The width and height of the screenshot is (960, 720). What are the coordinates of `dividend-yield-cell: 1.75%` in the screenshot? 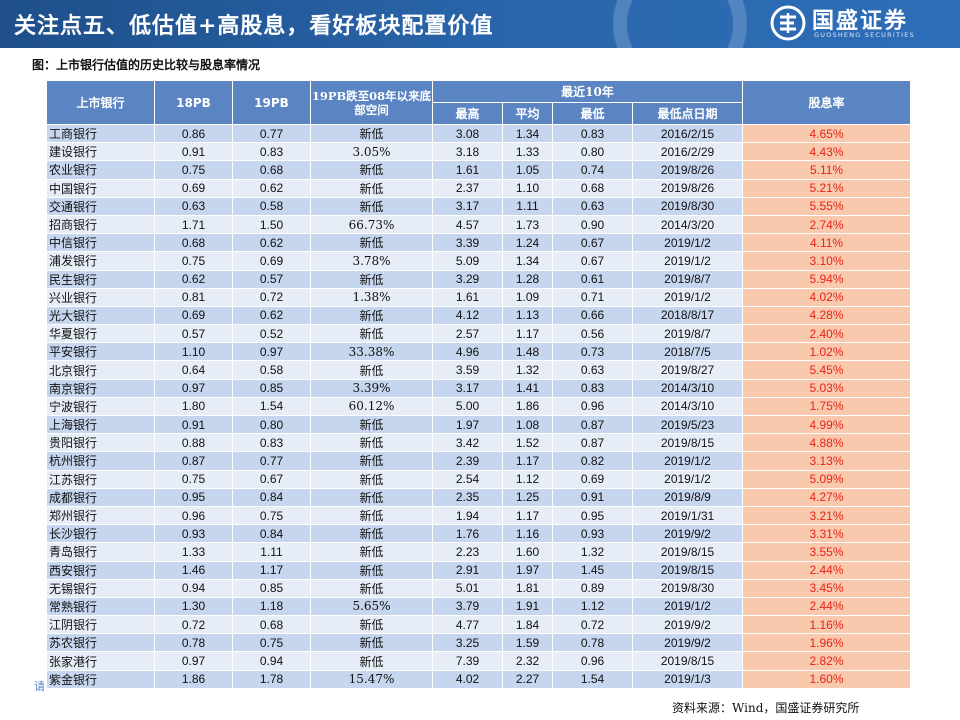 It's located at (827, 407).